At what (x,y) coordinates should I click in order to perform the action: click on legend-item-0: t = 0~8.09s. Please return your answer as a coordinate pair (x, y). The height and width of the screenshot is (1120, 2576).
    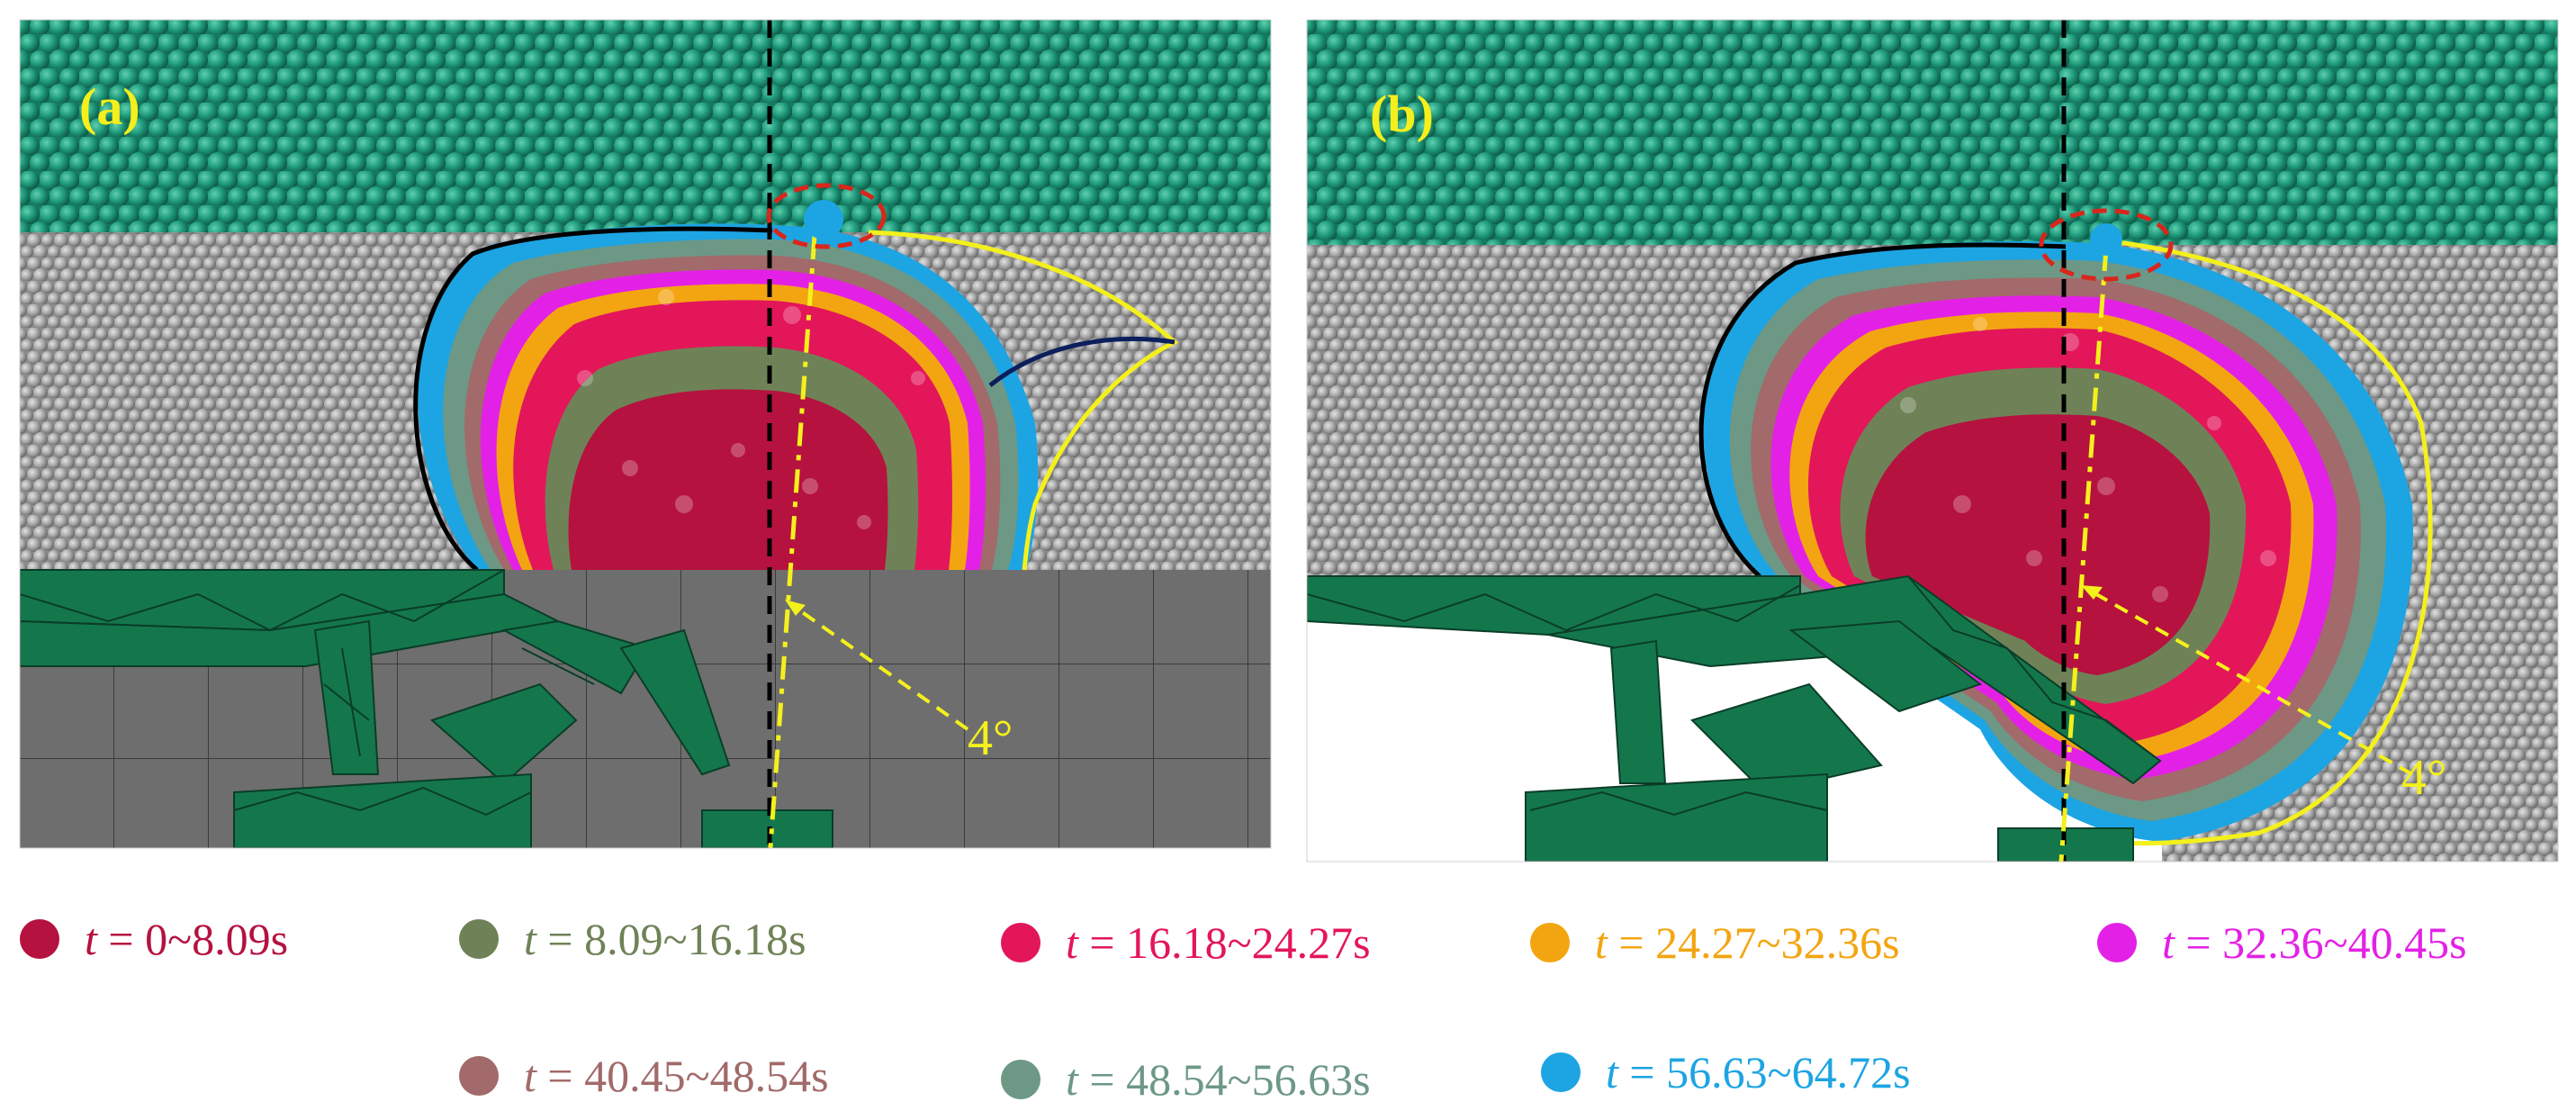
    Looking at the image, I should click on (154, 939).